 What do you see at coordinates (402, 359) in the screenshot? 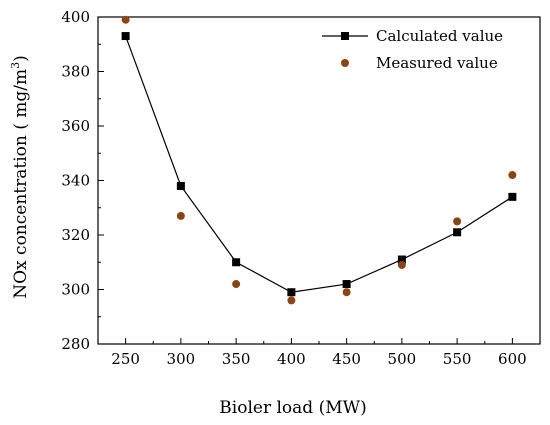
I see `x-tick-label: 500` at bounding box center [402, 359].